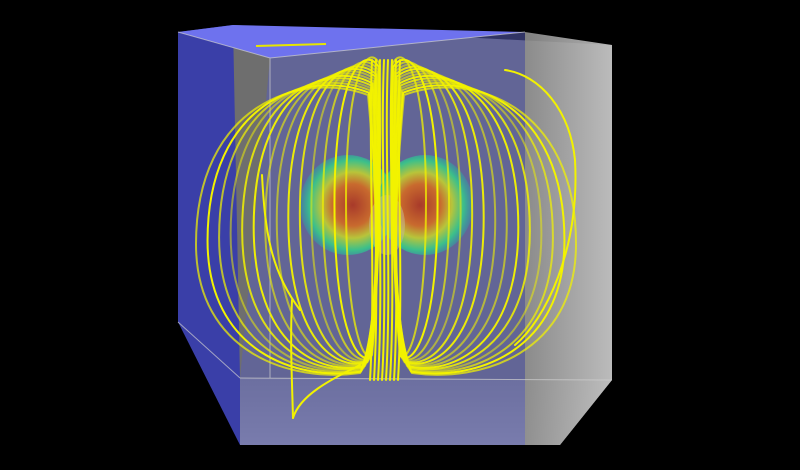  Describe the element at coordinates (351, 41) in the screenshot. I see `box-top-face` at that location.